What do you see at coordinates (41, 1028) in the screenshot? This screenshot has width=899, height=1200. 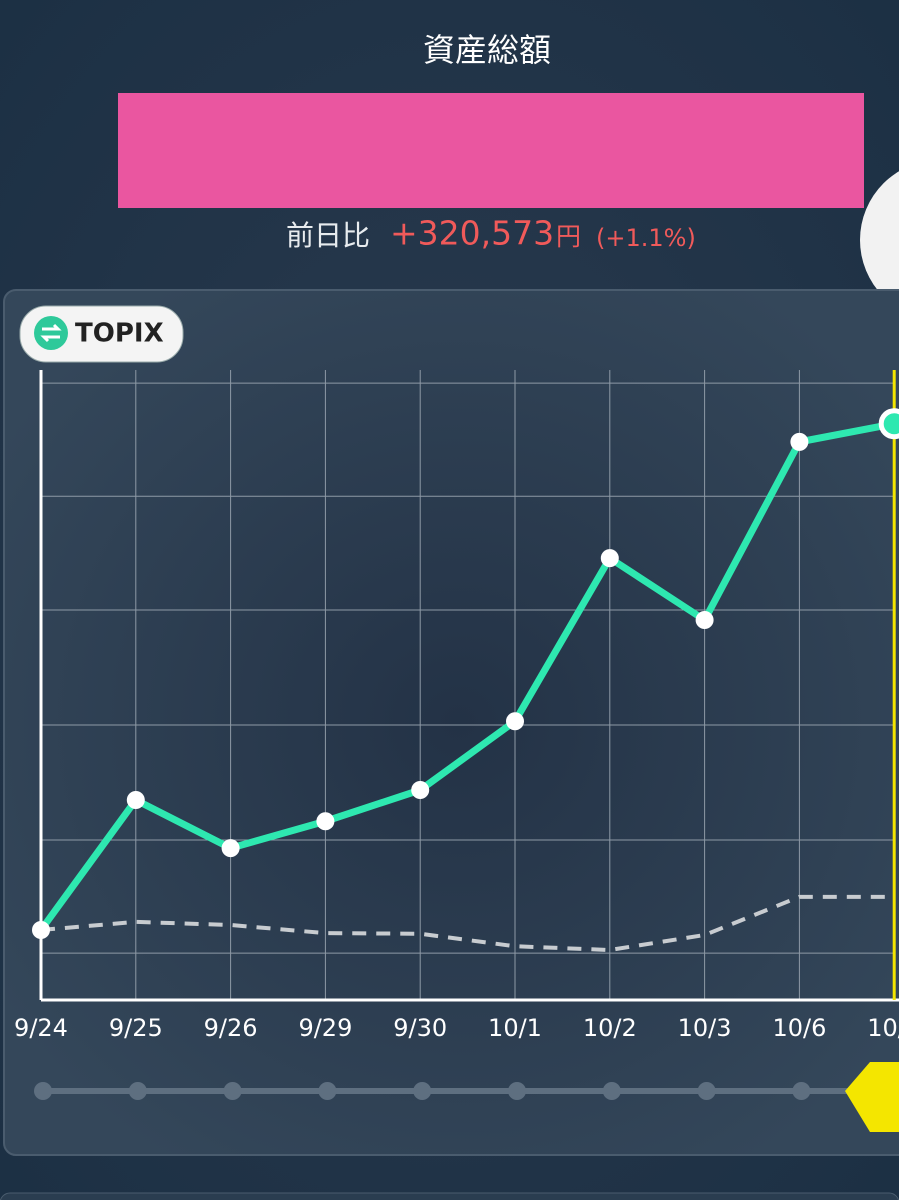 I see `x-tick-label: 9/24` at bounding box center [41, 1028].